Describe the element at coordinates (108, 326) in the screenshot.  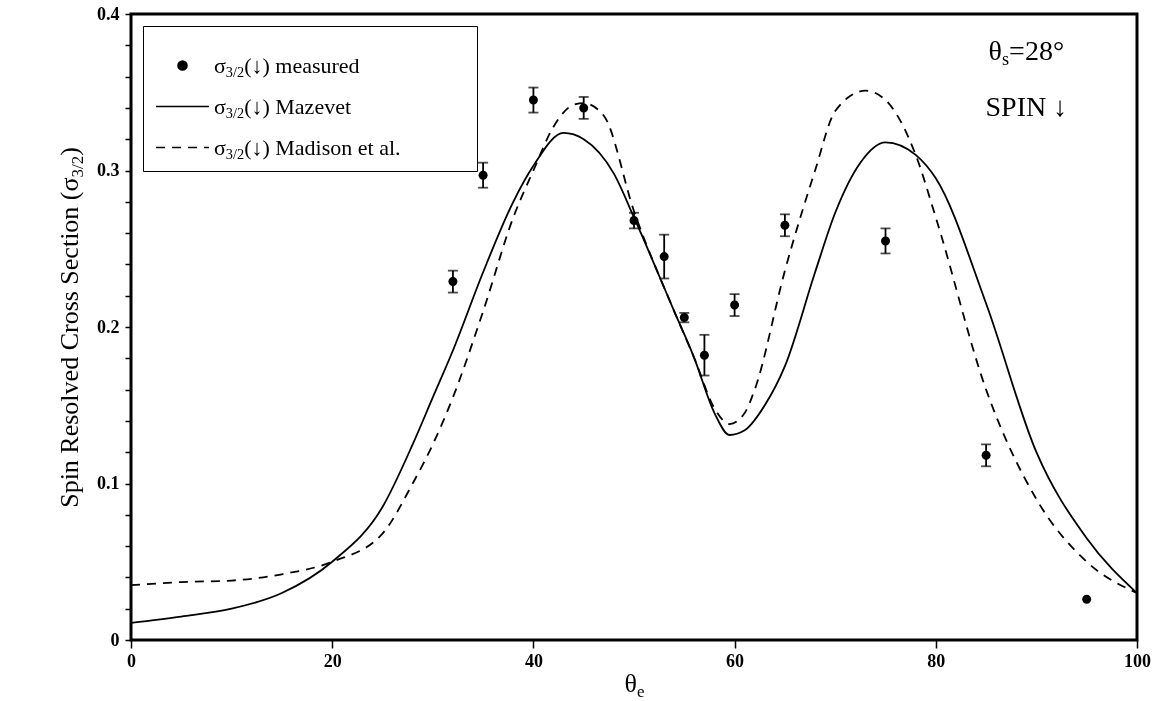
I see `y-tick-label: 0.2` at that location.